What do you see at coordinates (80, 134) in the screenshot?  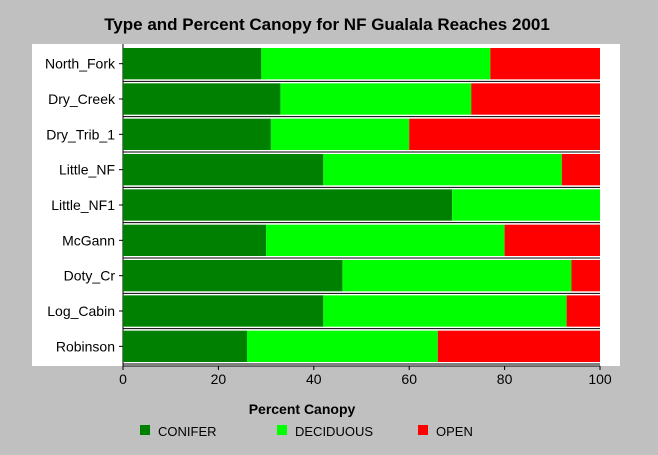 I see `category-label: Dry_Trib_1` at bounding box center [80, 134].